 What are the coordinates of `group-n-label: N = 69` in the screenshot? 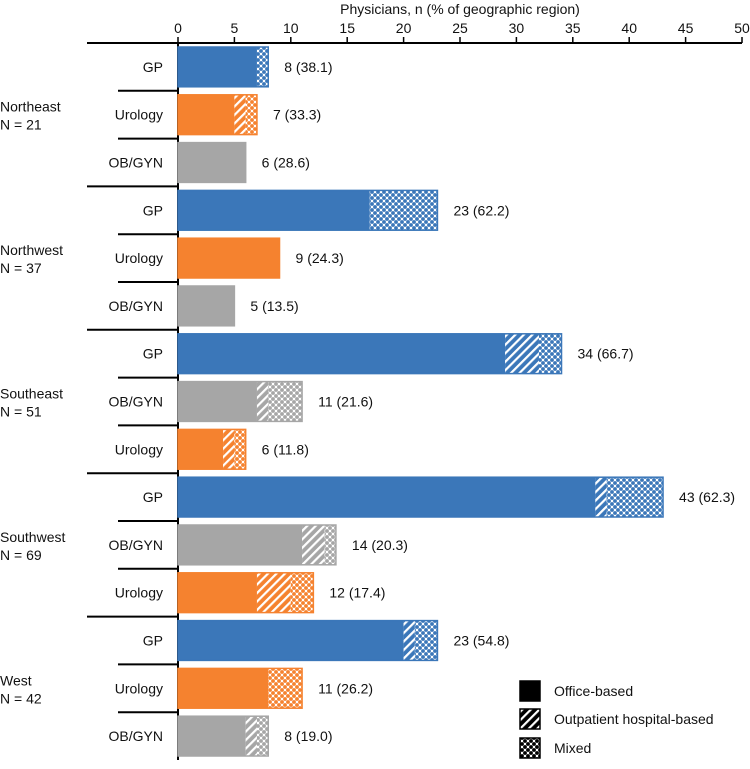 It's located at (21, 555).